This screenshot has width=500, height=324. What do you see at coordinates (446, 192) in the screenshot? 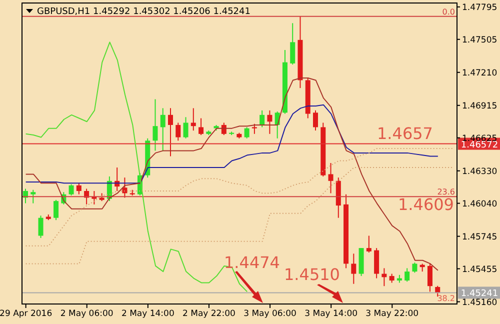
I see `annotation: 23.6` at bounding box center [446, 192].